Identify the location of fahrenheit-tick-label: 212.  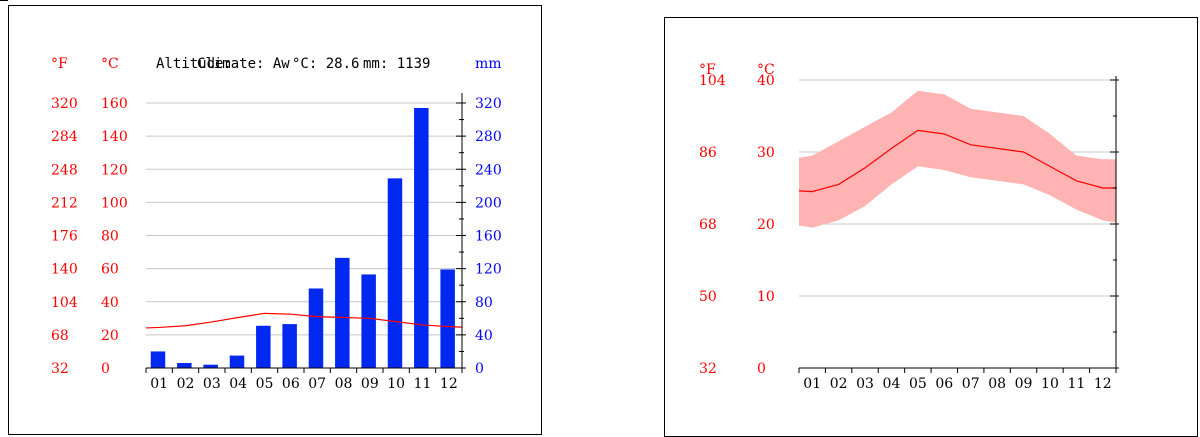
(64, 203).